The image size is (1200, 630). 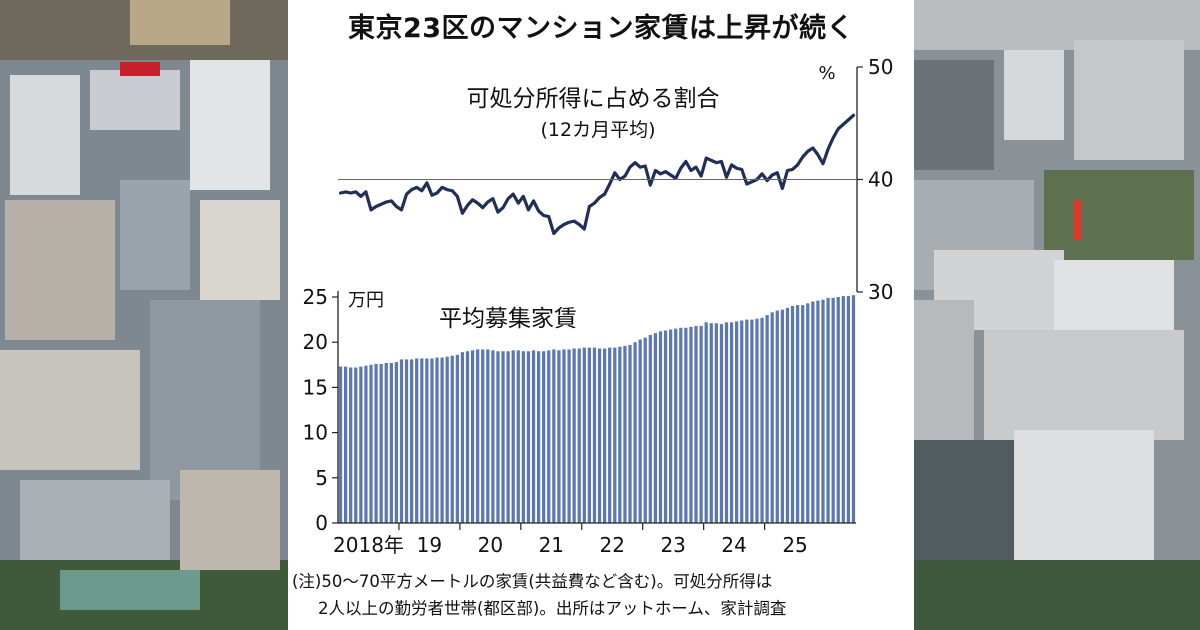 I want to click on bar-y-tick-label: 0, so click(x=321, y=523).